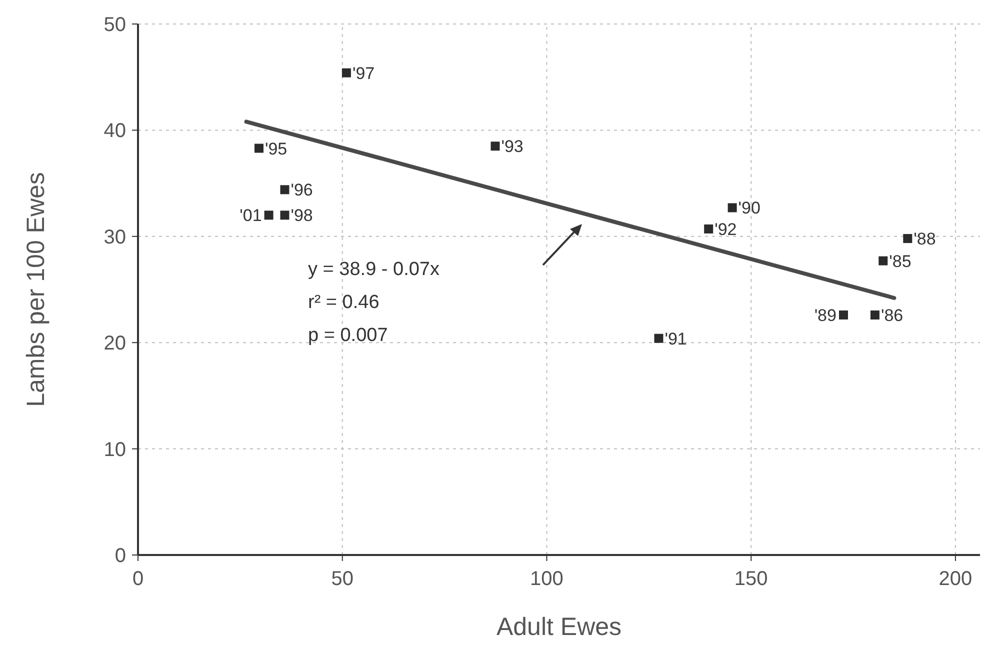 The height and width of the screenshot is (649, 984). Describe the element at coordinates (115, 25) in the screenshot. I see `y-tick-label: 50` at that location.